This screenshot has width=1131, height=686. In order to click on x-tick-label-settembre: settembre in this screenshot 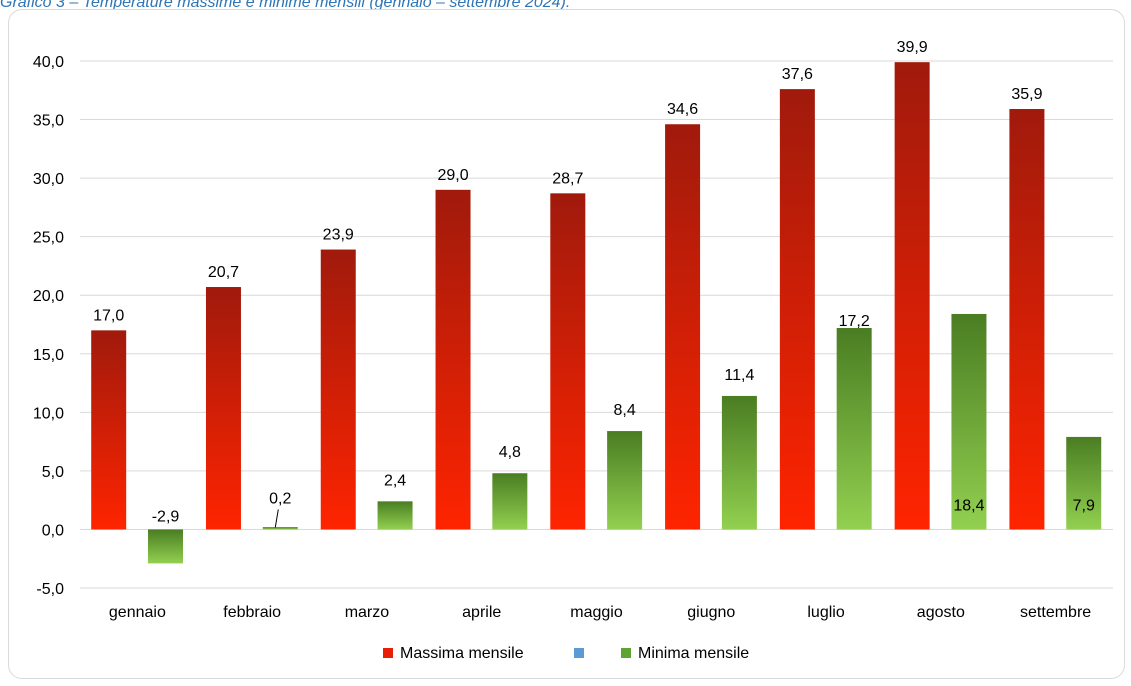, I will do `click(1055, 612)`.